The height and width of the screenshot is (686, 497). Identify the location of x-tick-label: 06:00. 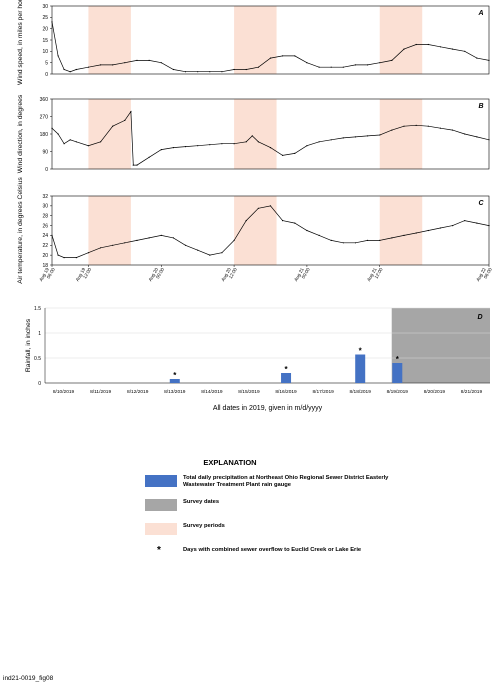
(51, 273).